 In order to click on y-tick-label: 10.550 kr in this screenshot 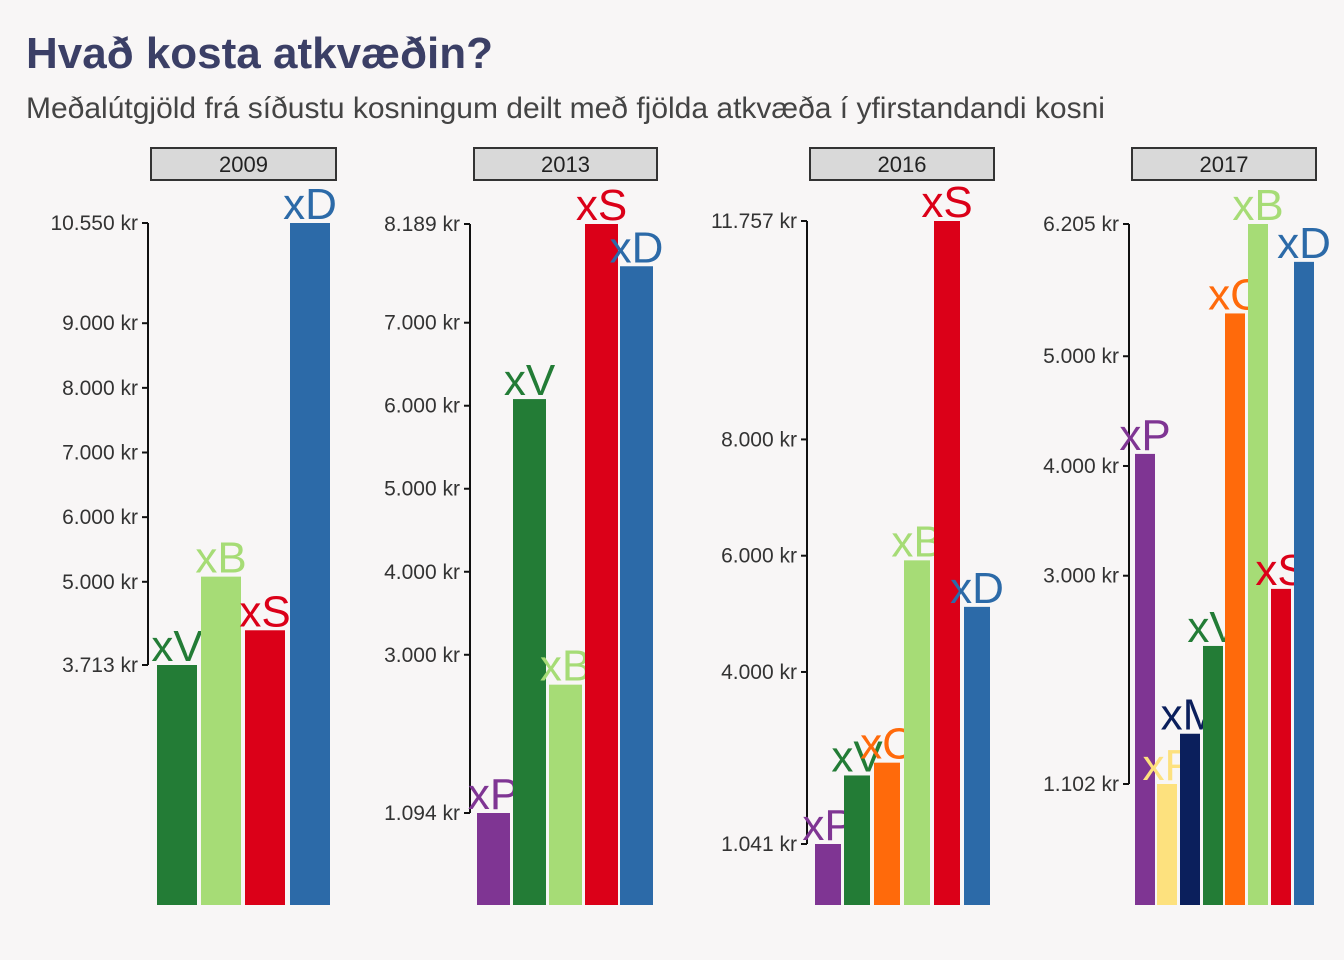, I will do `click(94, 223)`.